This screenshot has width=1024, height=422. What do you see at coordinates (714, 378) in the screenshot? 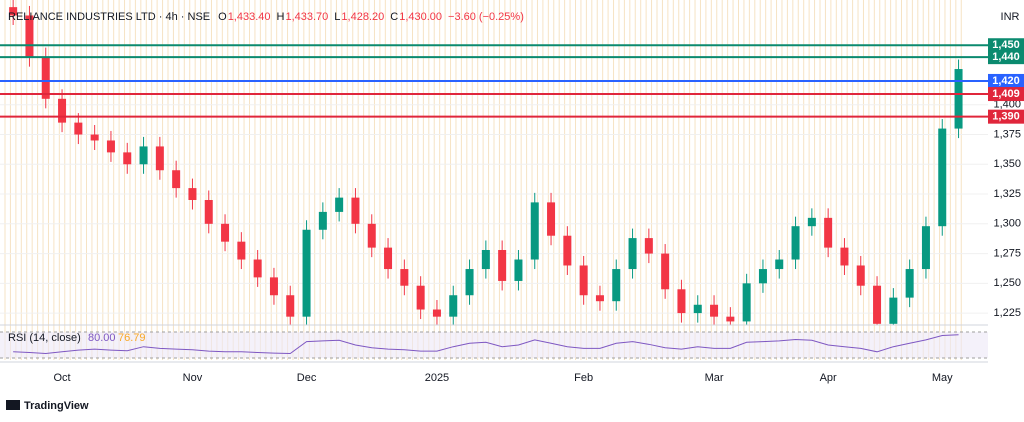
I see `x-tick-label: Mar` at bounding box center [714, 378].